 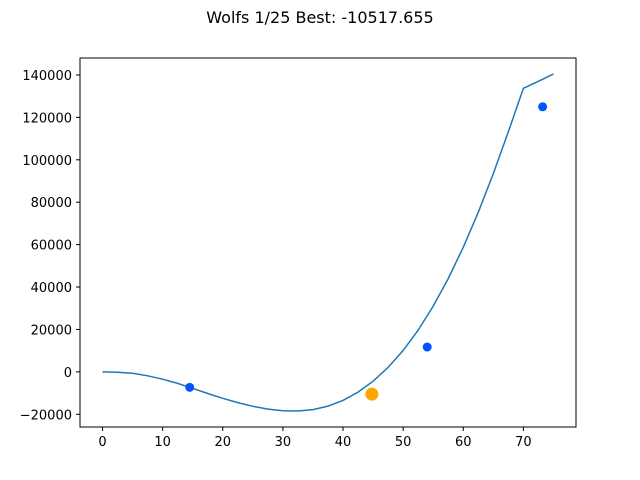 I want to click on y-tick-label: −20000, so click(x=46, y=415).